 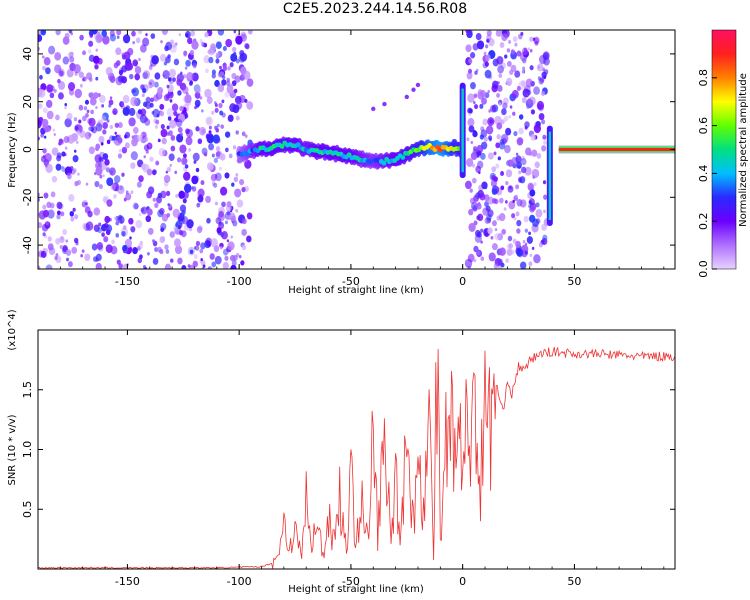 What do you see at coordinates (413, 89) in the screenshot?
I see `spectrogram-sparse-point` at bounding box center [413, 89].